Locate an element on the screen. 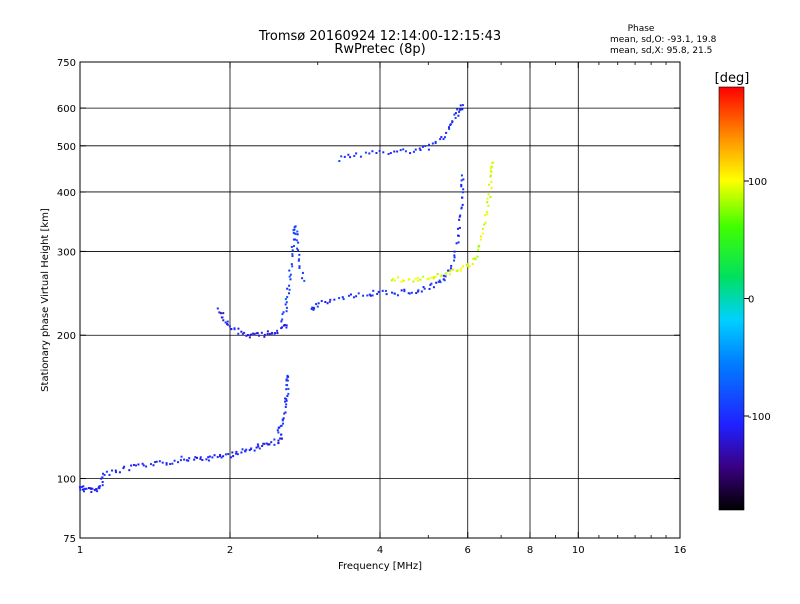  x-tick-label: 1 is located at coordinates (80, 550).